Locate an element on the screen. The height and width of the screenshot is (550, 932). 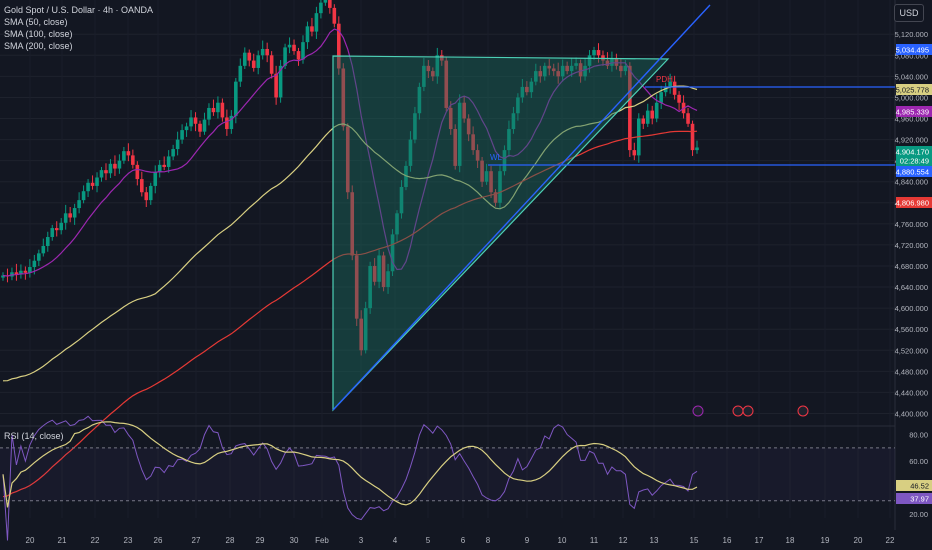
price-tick-label: 4,680.000 is located at coordinates (911, 266).